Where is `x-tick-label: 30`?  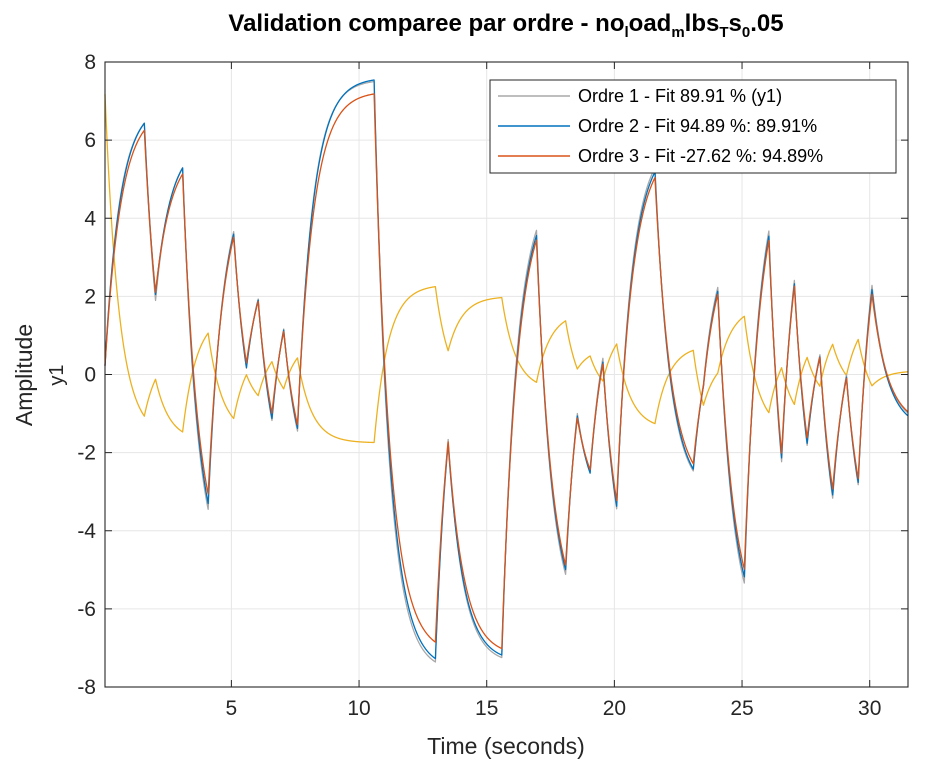 x-tick-label: 30 is located at coordinates (869, 708).